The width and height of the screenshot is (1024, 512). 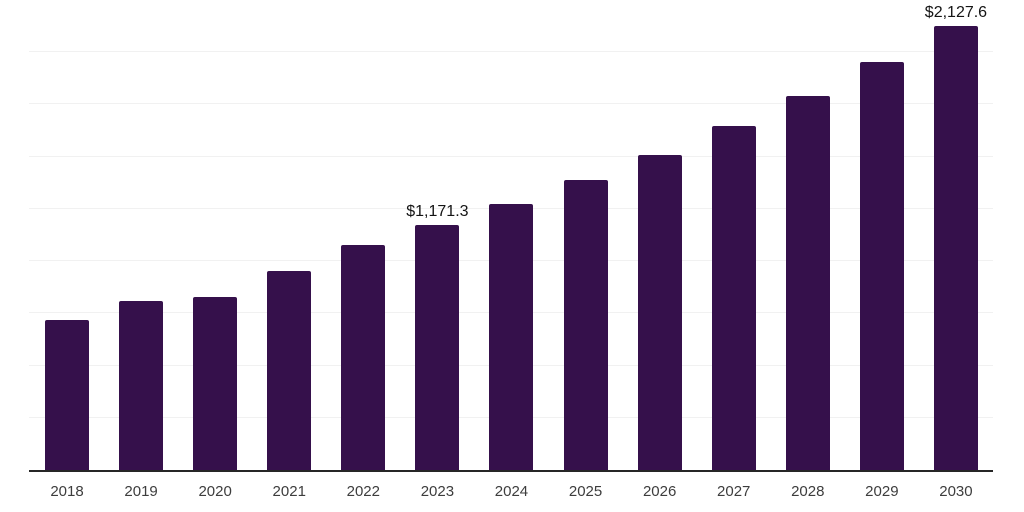 I want to click on bar-2026, so click(x=659, y=312).